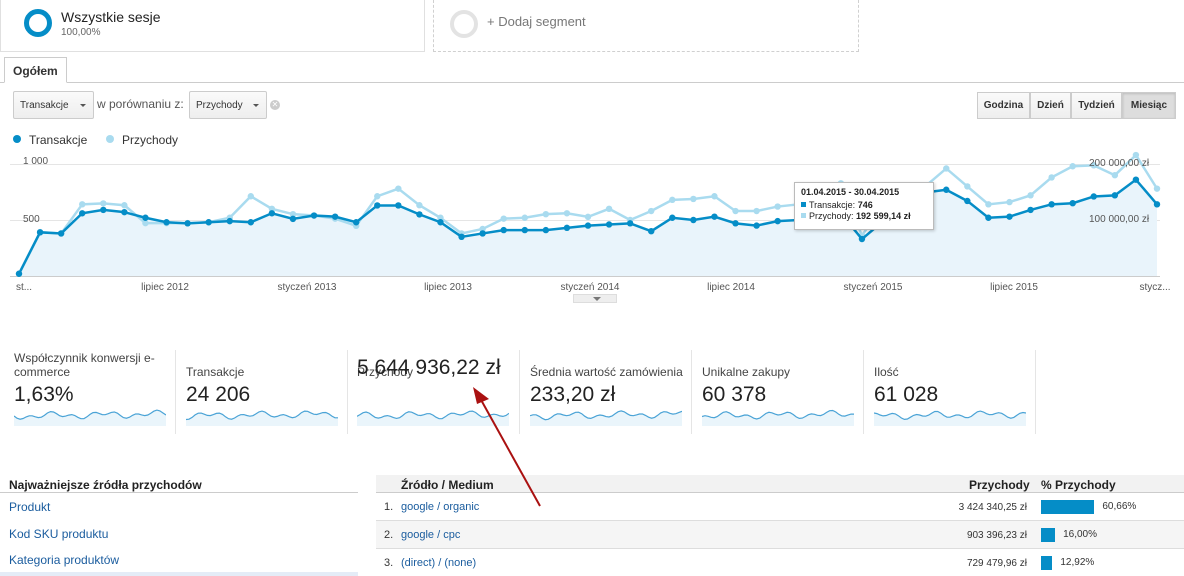 The image size is (1184, 576). Describe the element at coordinates (275, 105) in the screenshot. I see `remove-comparison-icon: ✕` at that location.